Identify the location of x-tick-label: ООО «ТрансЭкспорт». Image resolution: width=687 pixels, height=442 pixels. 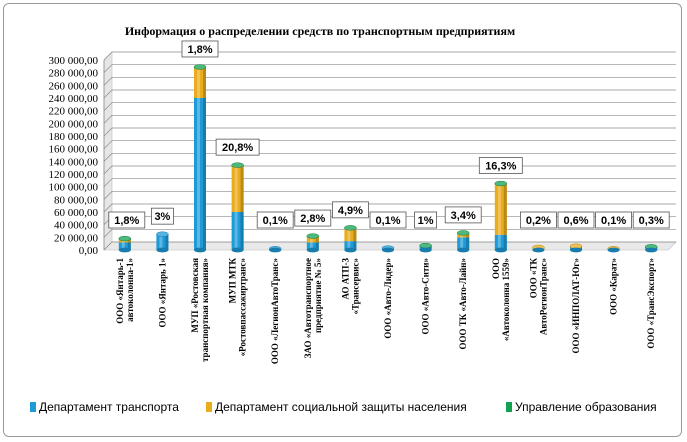
(651, 303).